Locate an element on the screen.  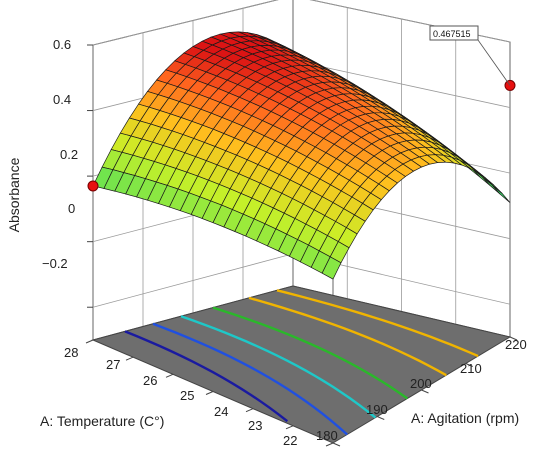
x-tick-label: 24 is located at coordinates (221, 411).